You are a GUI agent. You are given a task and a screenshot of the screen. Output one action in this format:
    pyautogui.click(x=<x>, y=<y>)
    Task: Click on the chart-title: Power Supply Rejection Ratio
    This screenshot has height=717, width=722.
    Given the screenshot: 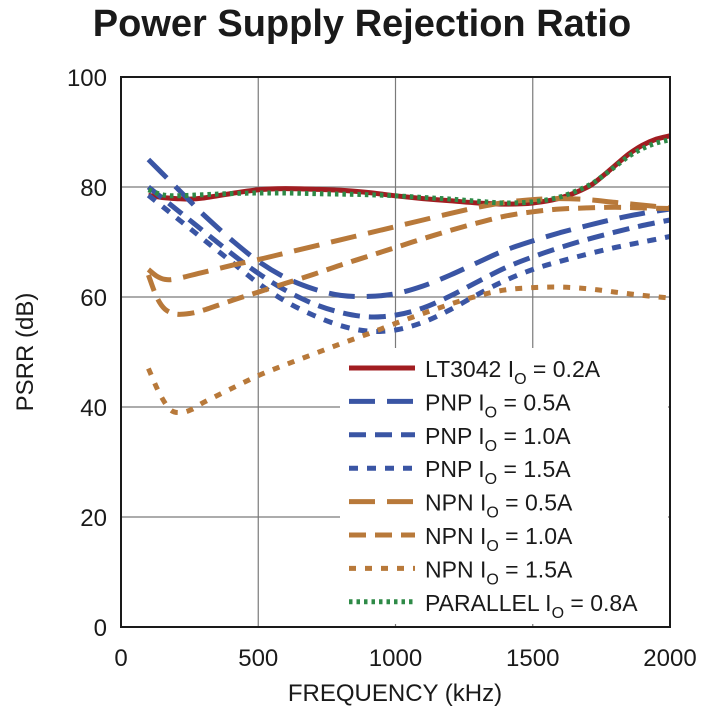 What is the action you would take?
    pyautogui.click(x=362, y=24)
    